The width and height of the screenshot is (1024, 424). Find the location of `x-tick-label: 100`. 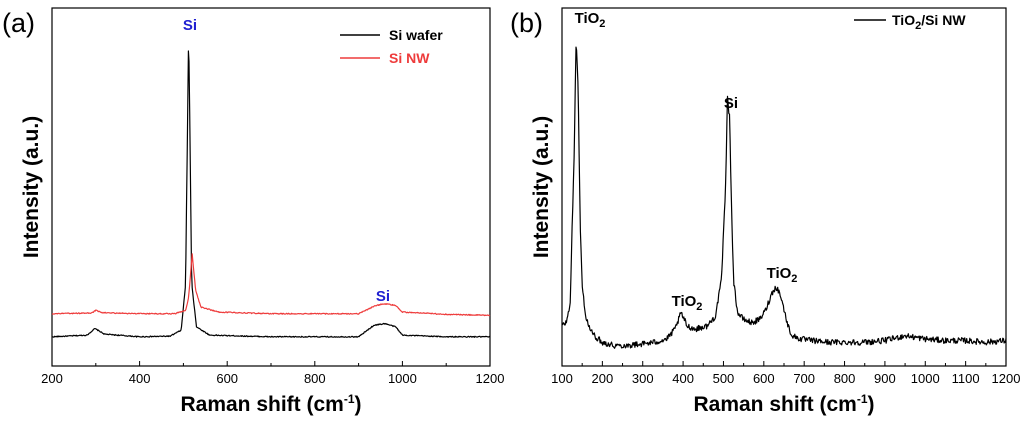

x-tick-label: 100 is located at coordinates (562, 378).